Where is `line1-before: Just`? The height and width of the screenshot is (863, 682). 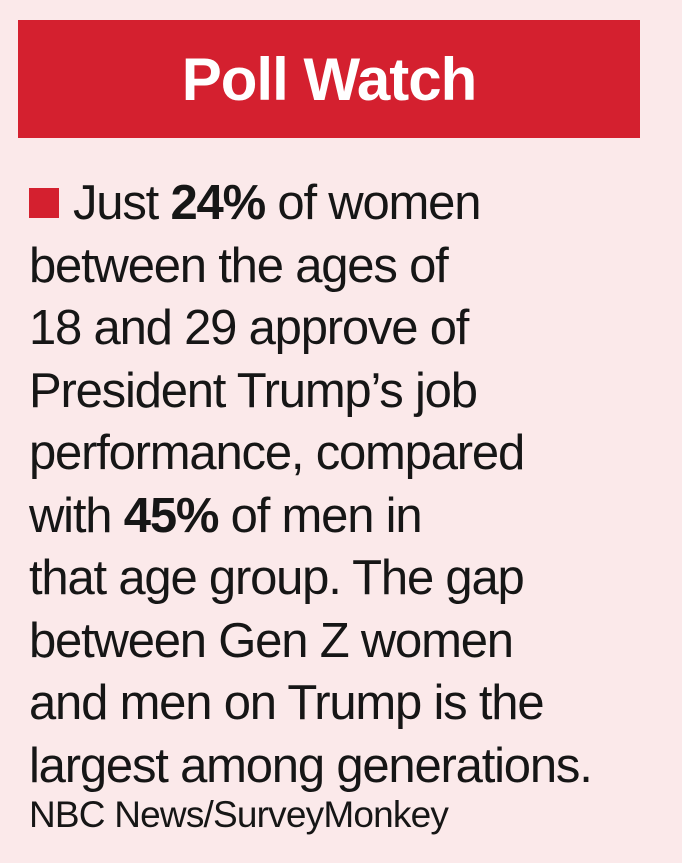
line1-before: Just is located at coordinates (116, 203).